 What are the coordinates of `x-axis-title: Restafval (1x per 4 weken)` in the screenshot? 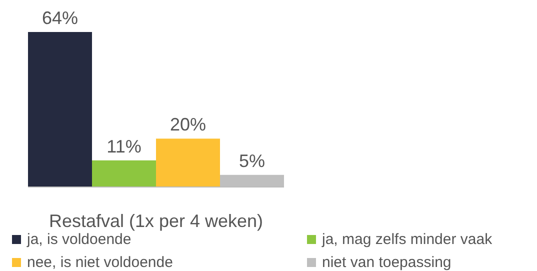 It's located at (156, 221).